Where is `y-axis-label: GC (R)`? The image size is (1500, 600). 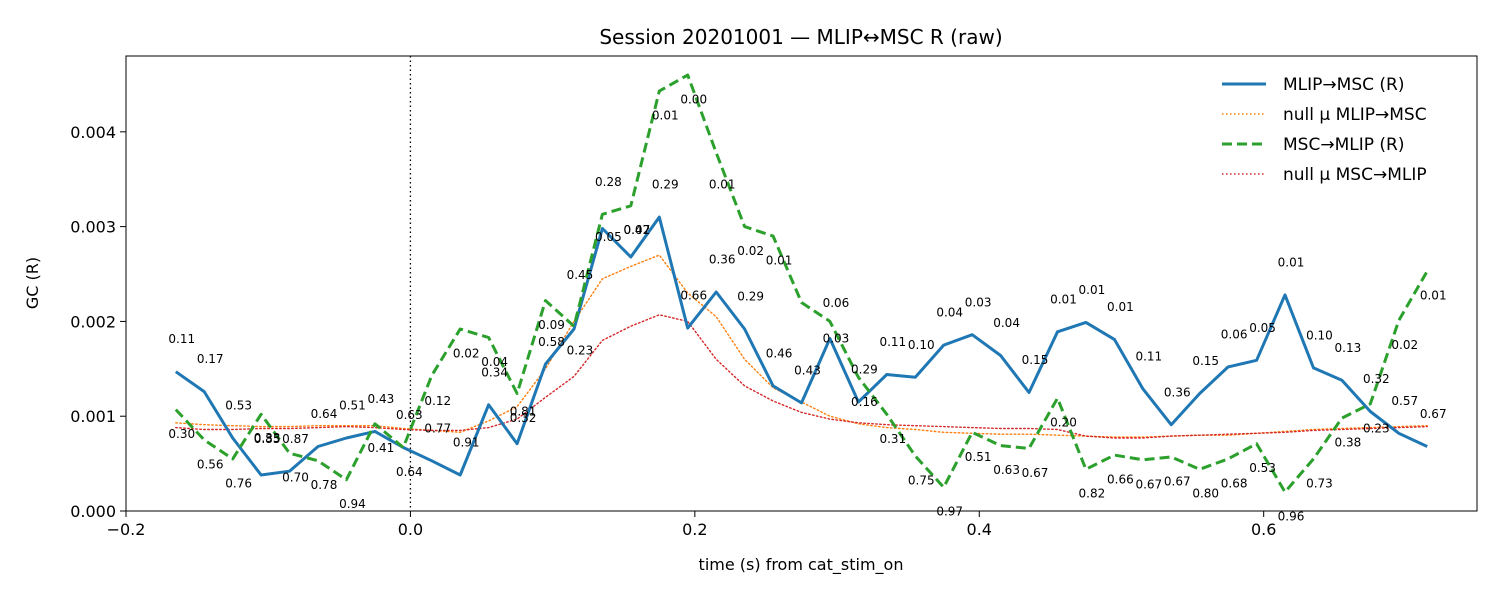 y-axis-label: GC (R) is located at coordinates (32, 283).